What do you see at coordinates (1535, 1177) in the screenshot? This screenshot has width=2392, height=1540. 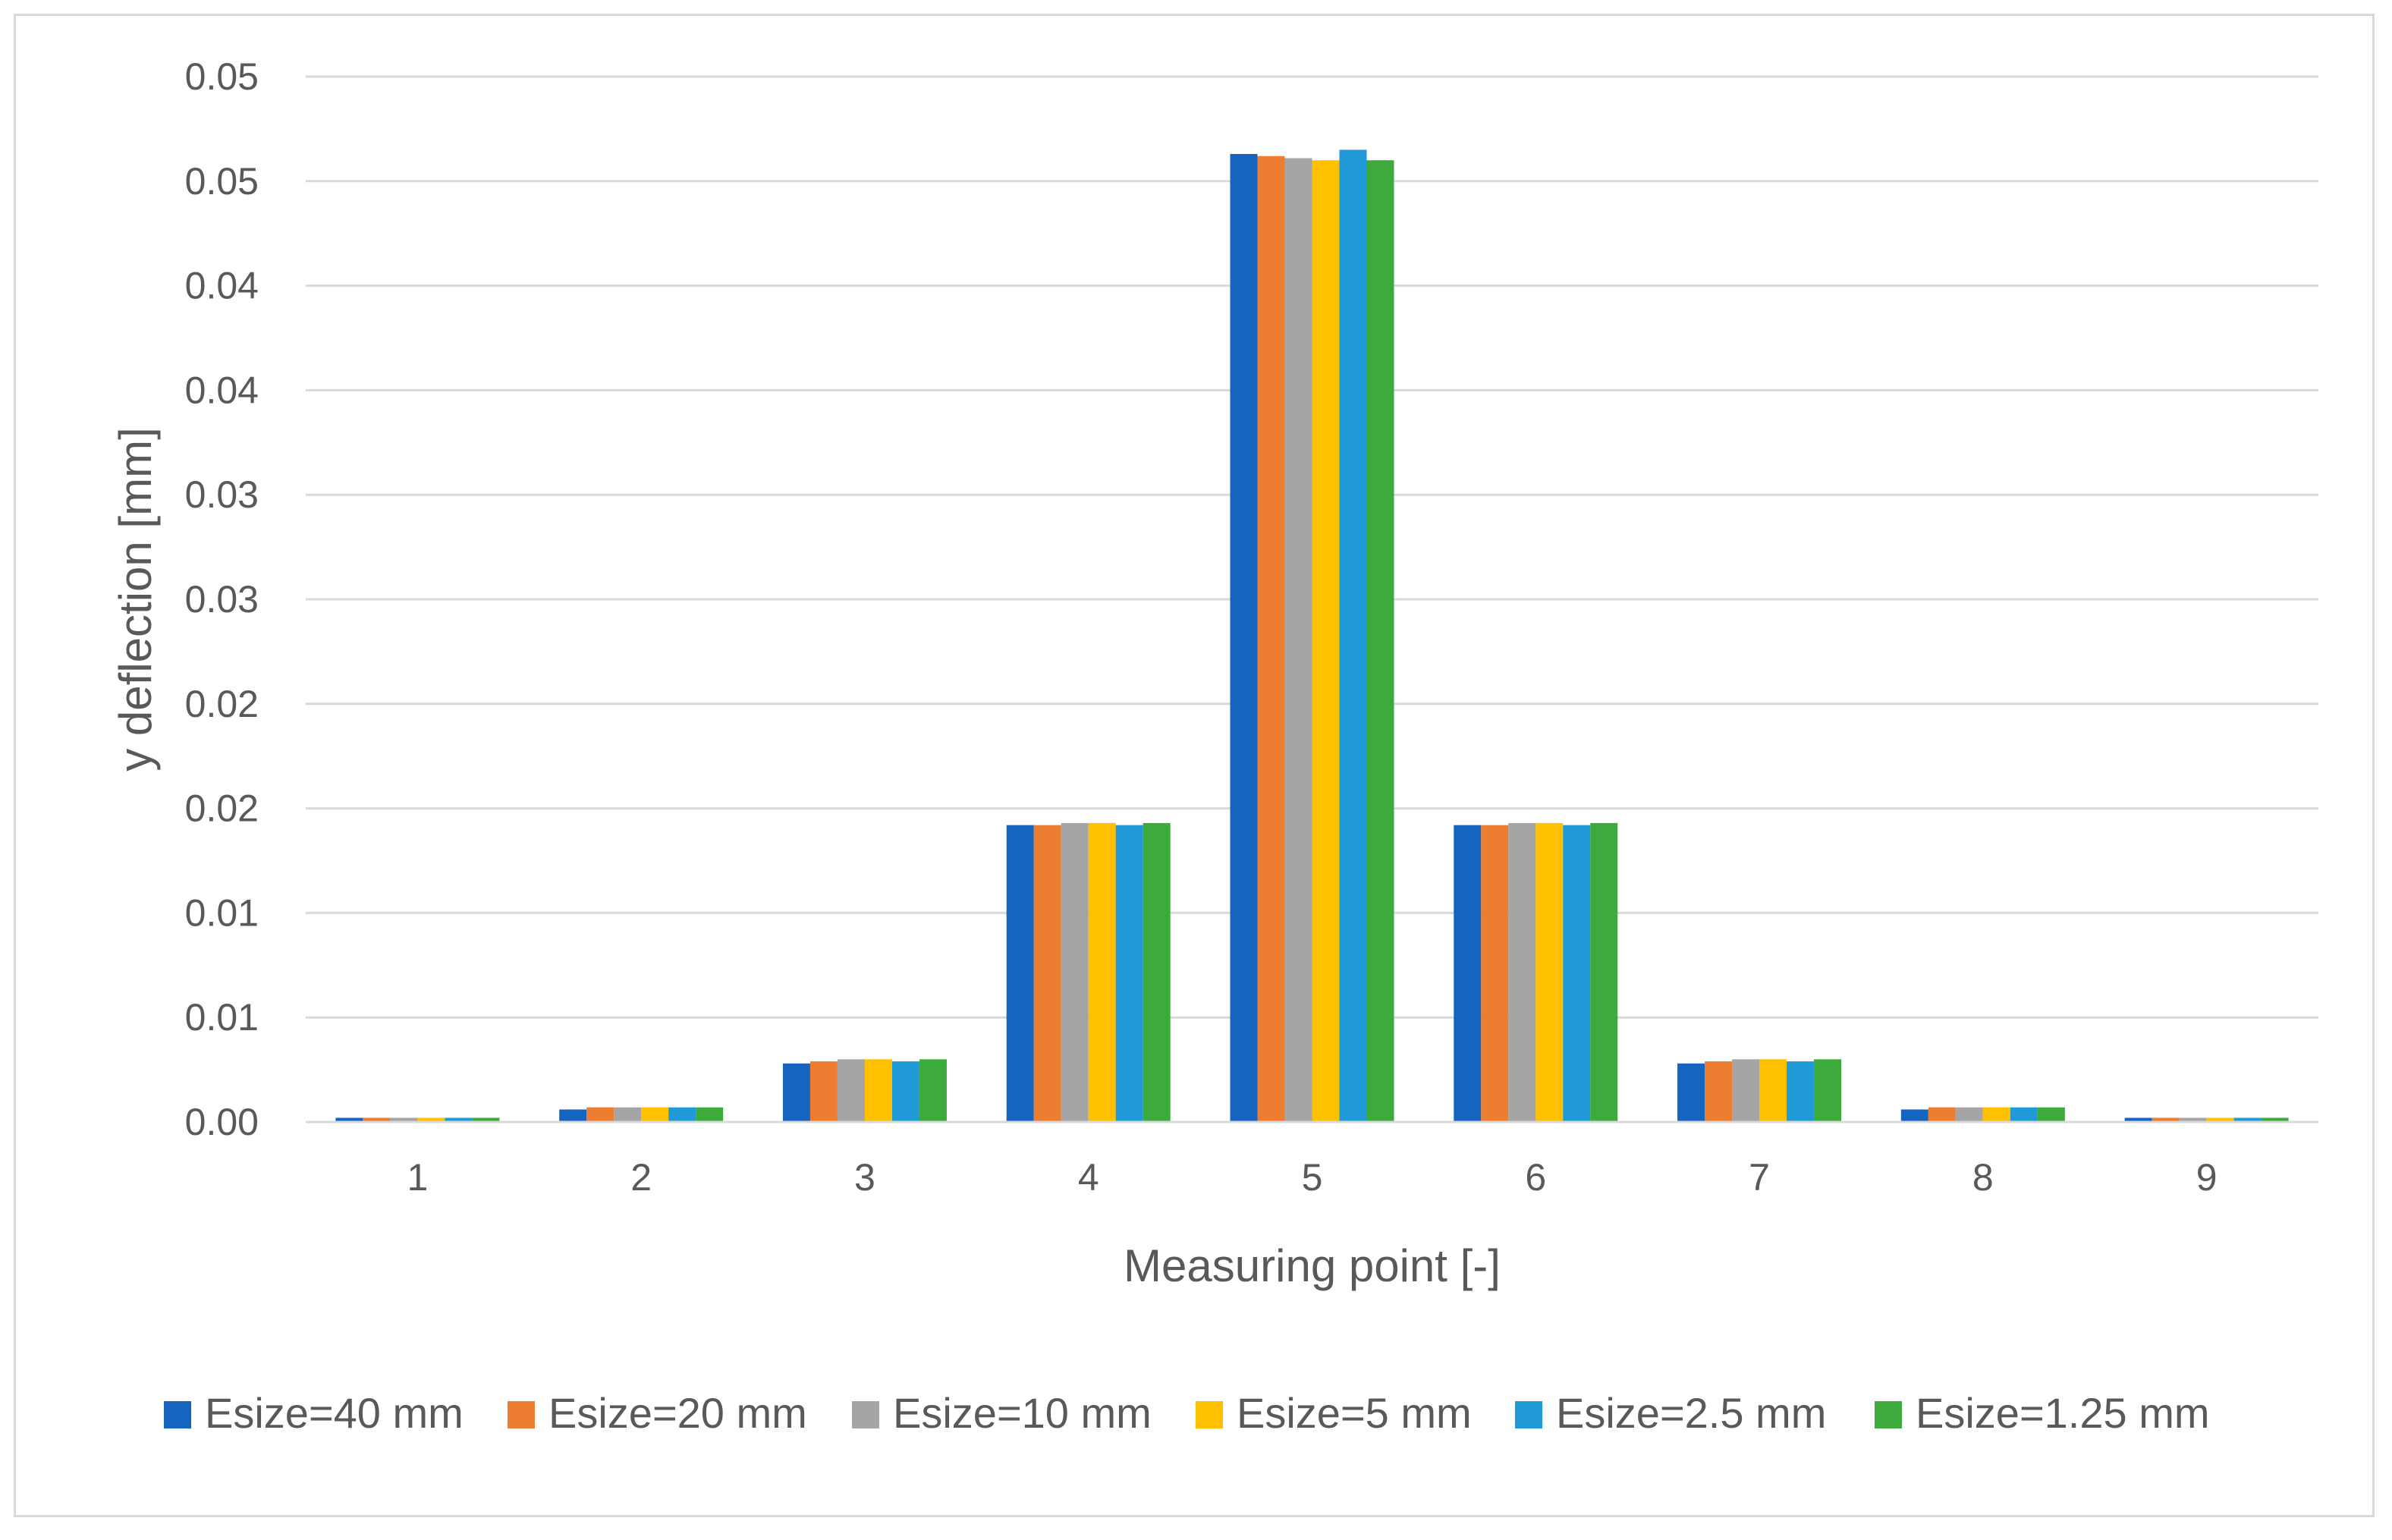 I see `x-tick-label: 6` at bounding box center [1535, 1177].